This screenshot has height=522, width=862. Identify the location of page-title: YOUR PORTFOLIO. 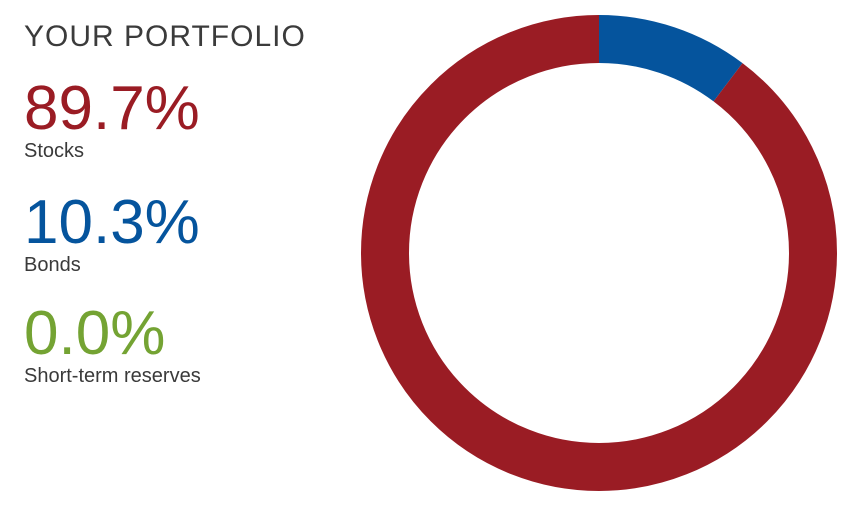
(165, 36).